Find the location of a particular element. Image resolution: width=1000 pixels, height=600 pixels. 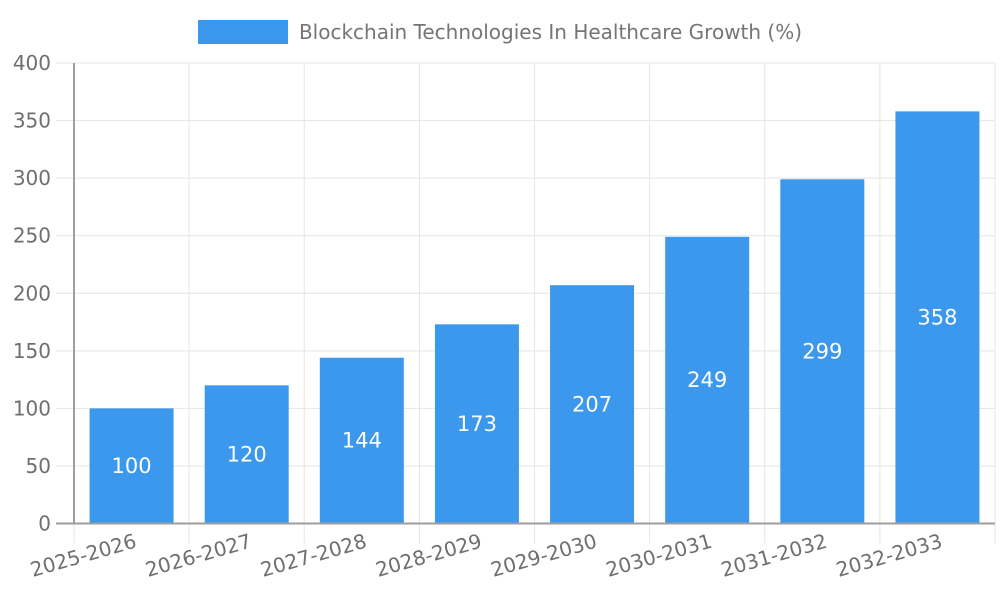

bar-2025-2026 is located at coordinates (131, 466).